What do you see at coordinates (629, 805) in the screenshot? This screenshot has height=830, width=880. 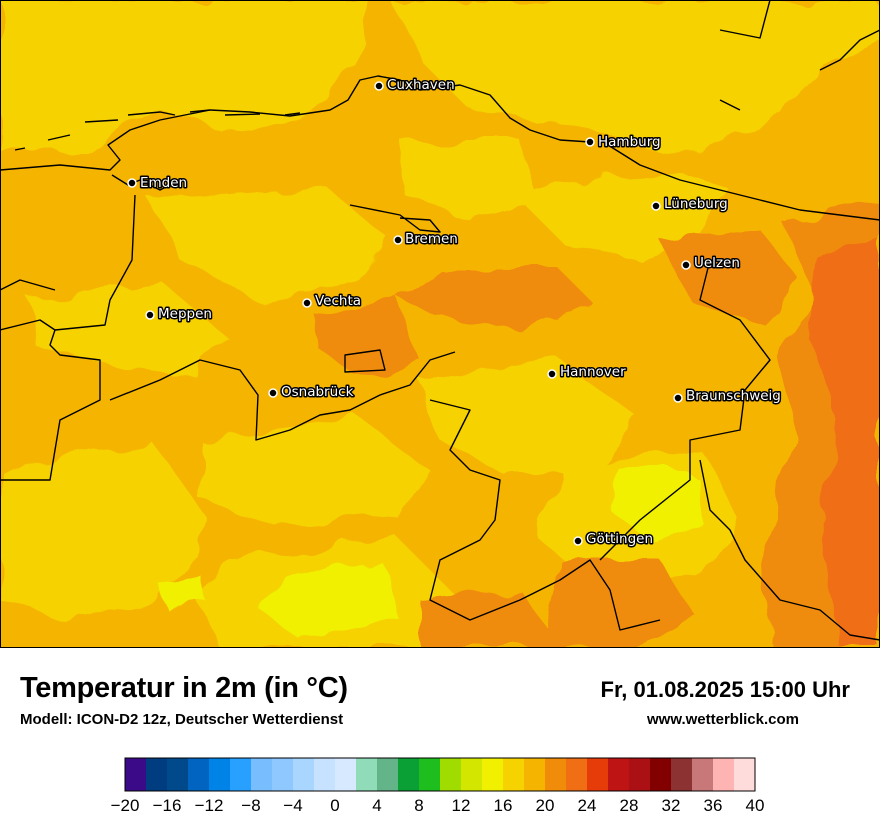 I see `legend-tick-label: 28` at bounding box center [629, 805].